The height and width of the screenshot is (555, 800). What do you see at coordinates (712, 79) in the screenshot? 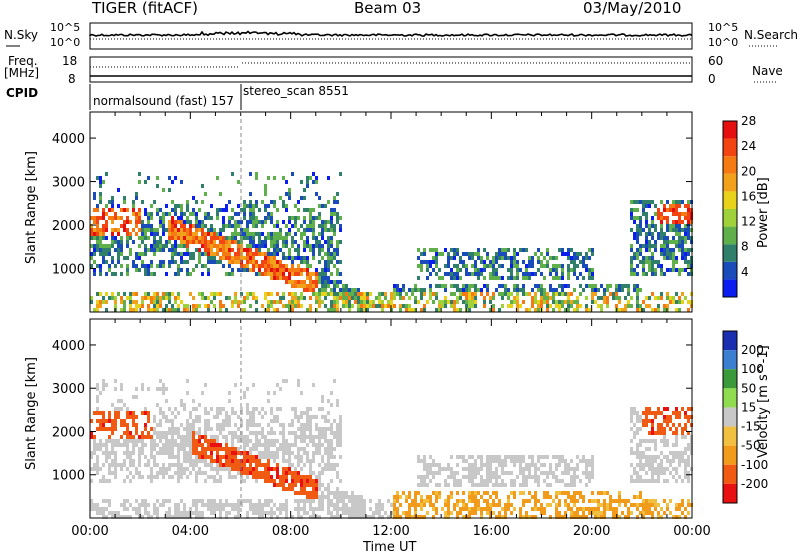
I see `nave-bottom-tick: 0` at bounding box center [712, 79].